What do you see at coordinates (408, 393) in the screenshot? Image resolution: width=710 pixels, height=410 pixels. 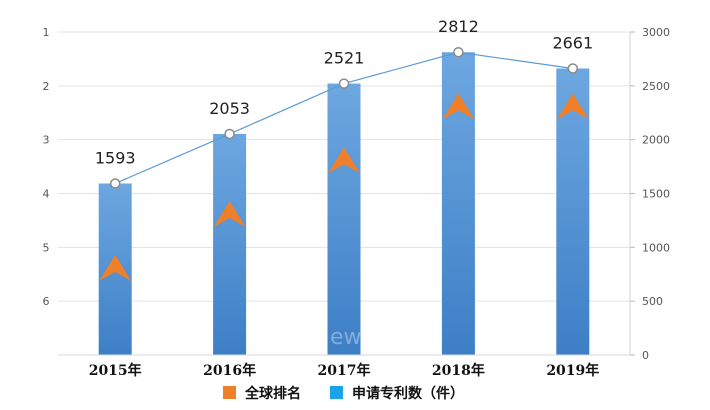 I see `legend-label: 申请专利数（件）` at bounding box center [408, 393].